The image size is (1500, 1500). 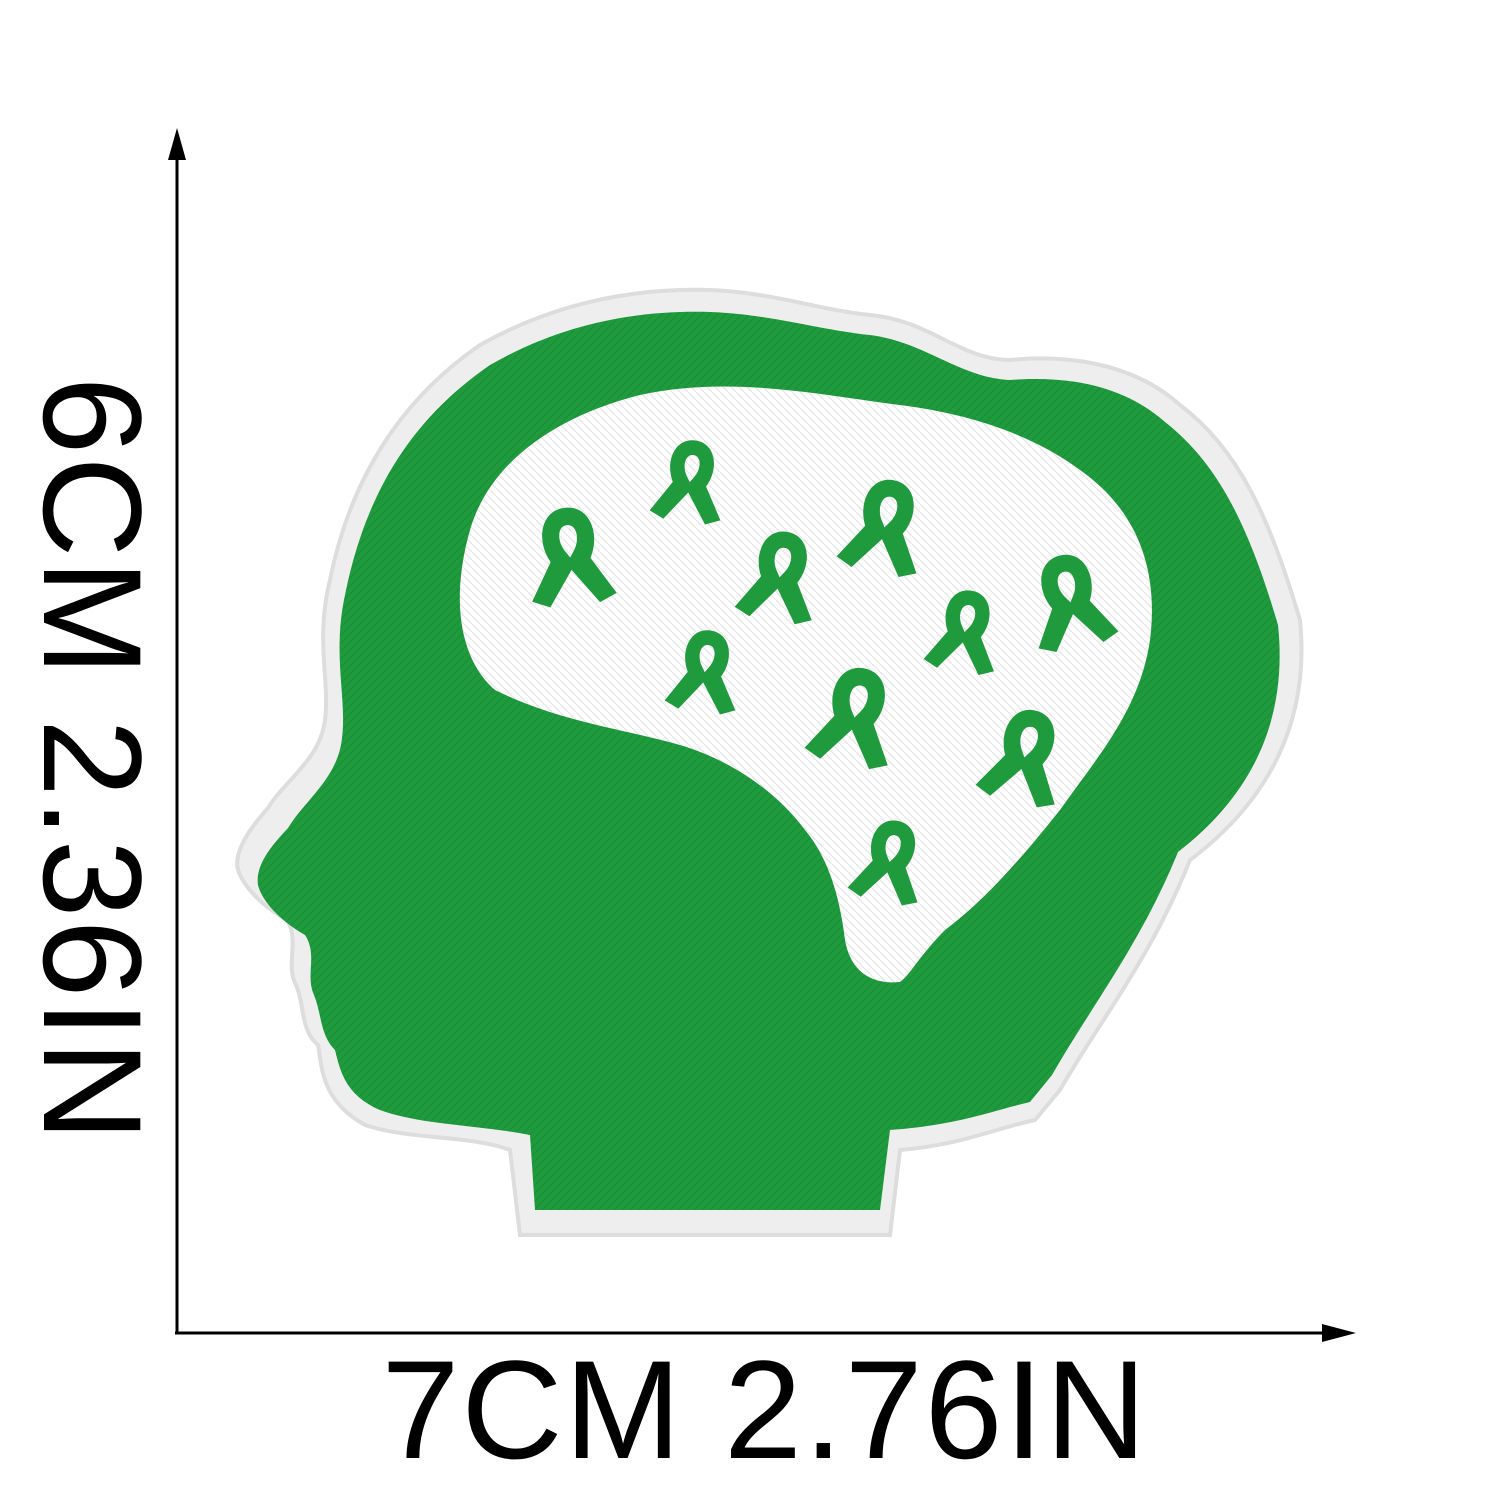 I want to click on width-dimension-label: 7CM 2.76IN, so click(x=765, y=1409).